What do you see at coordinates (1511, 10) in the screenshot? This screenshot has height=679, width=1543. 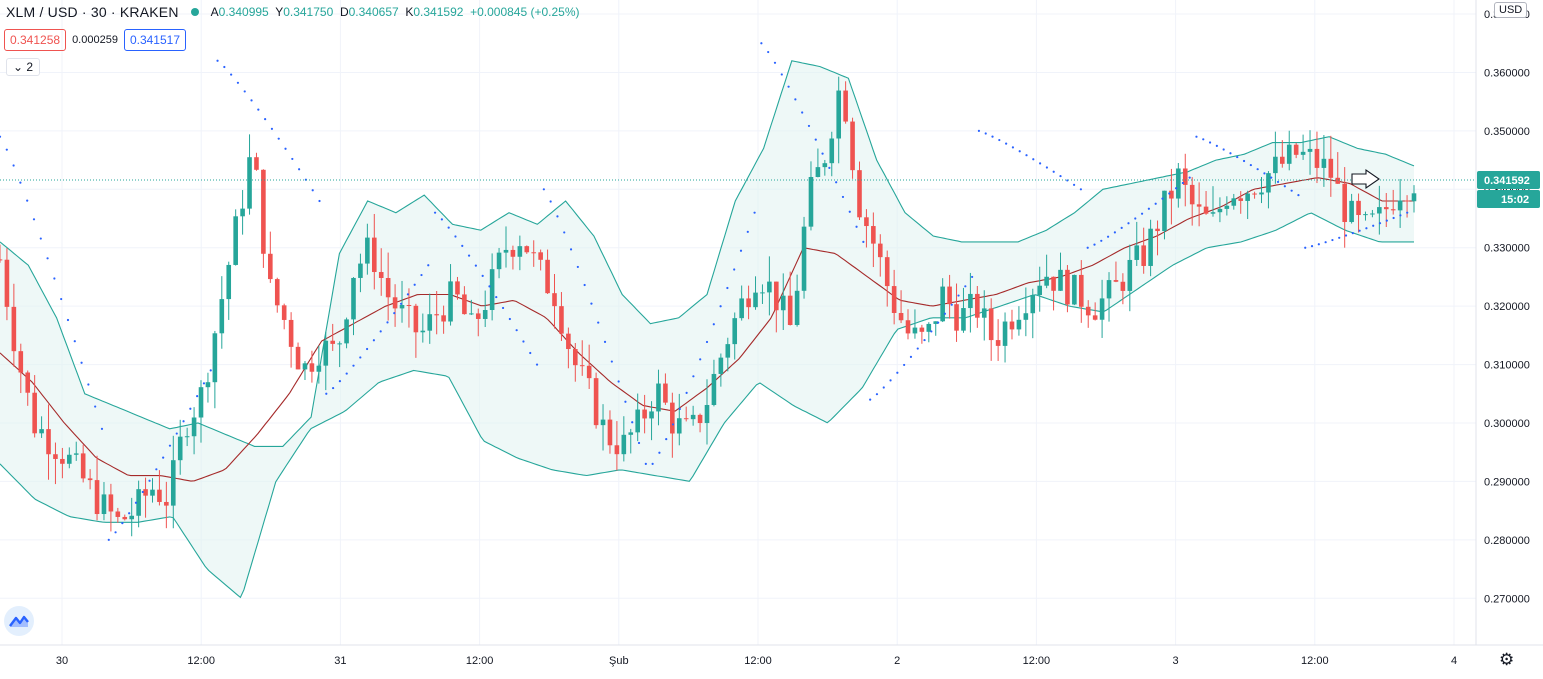 I see `currency-button: USD` at bounding box center [1511, 10].